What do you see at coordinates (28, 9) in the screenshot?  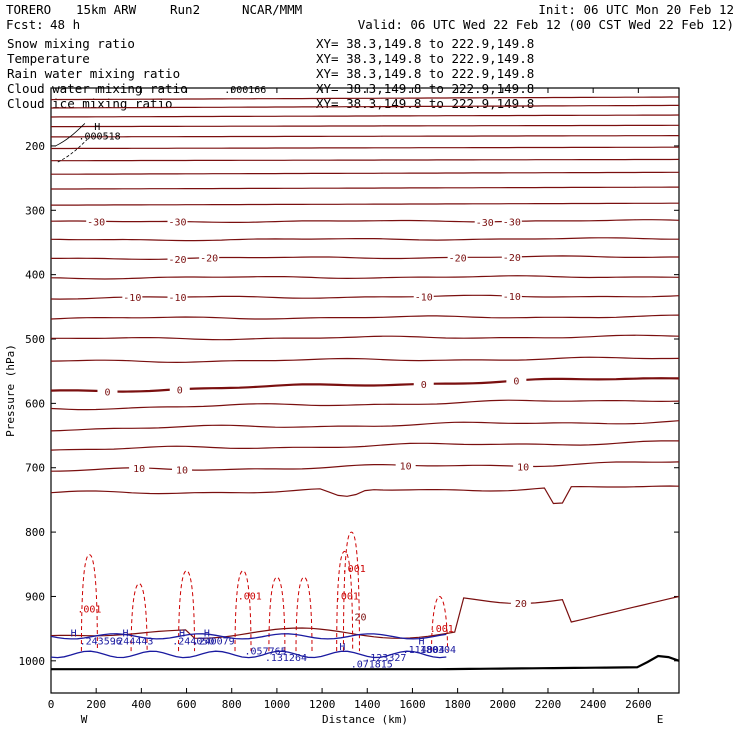 I see `header-model: TORERO` at bounding box center [28, 9].